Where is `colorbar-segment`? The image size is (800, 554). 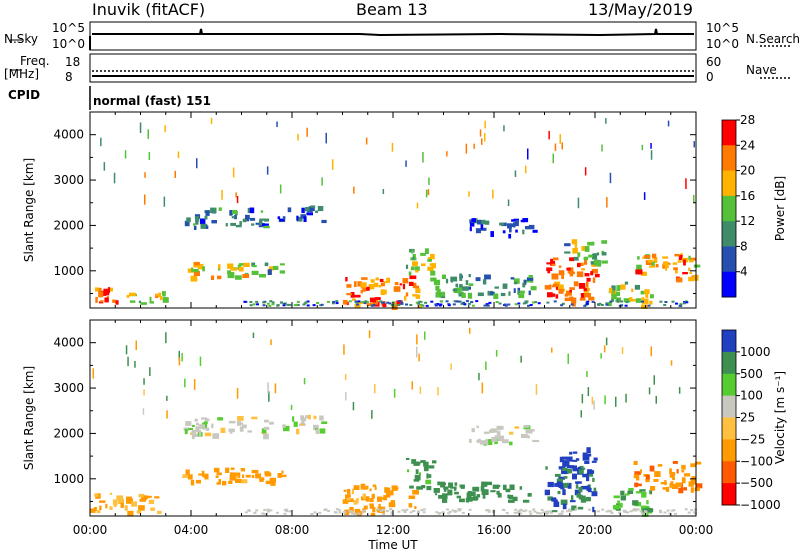
colorbar-segment is located at coordinates (729, 385).